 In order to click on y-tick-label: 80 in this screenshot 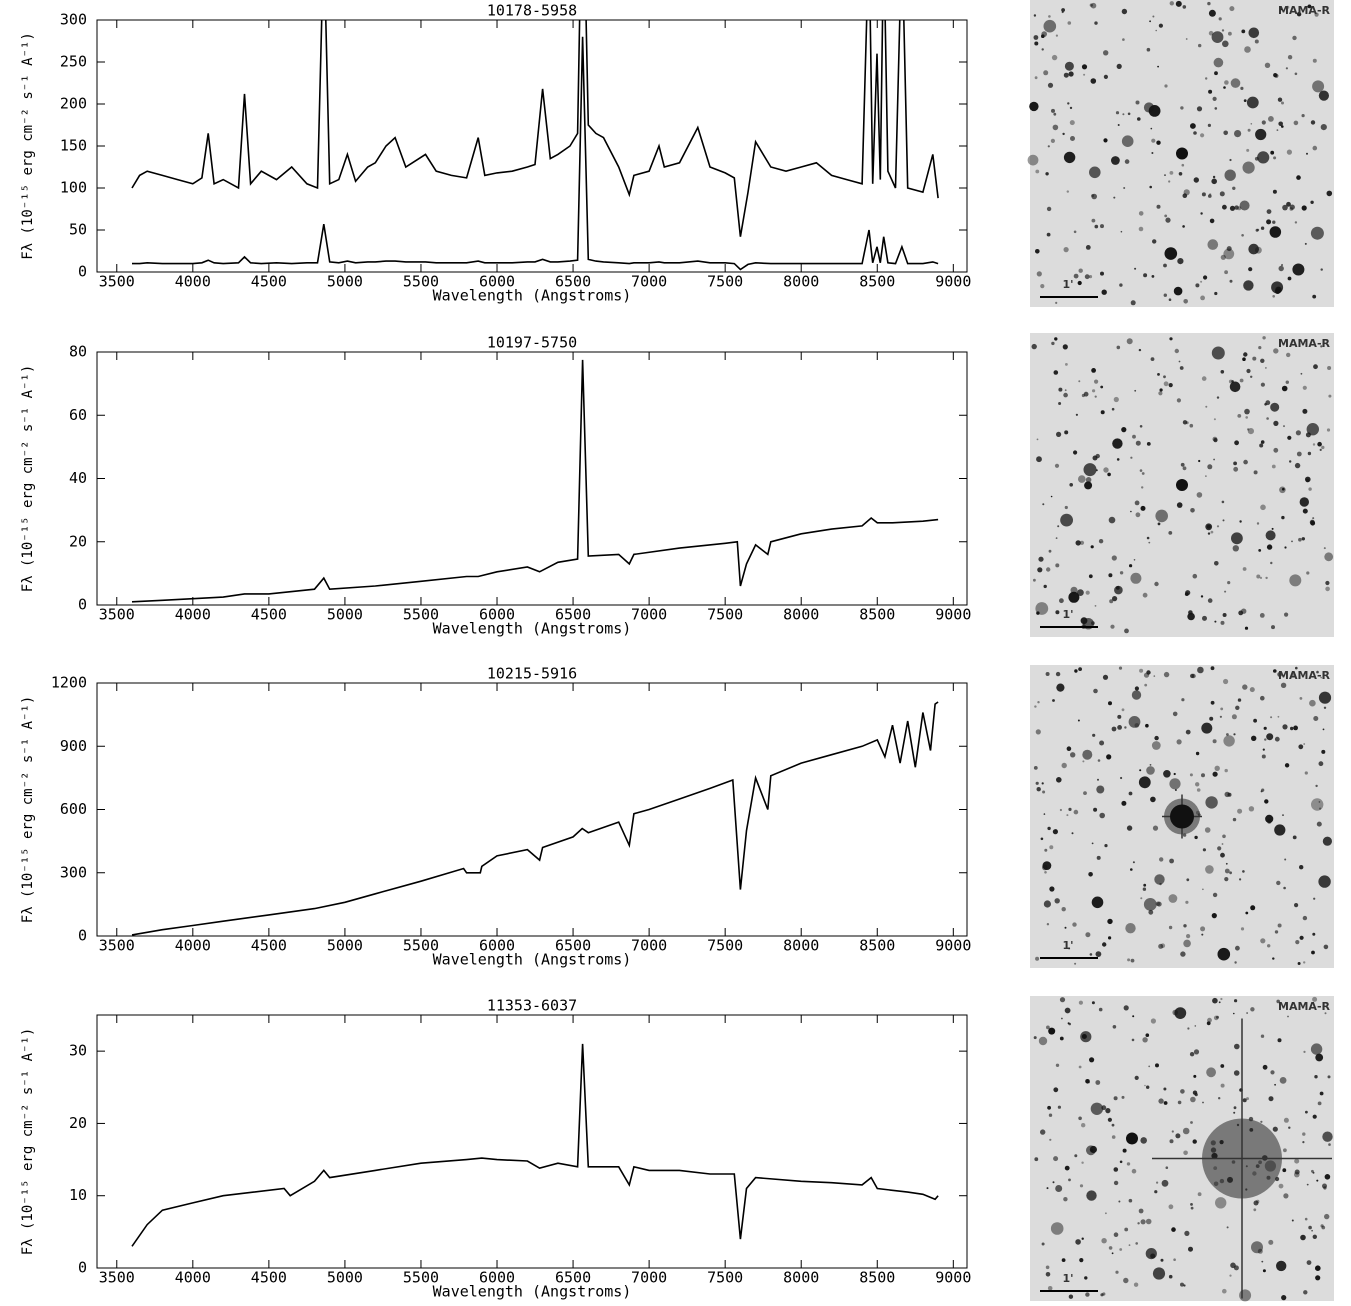, I will do `click(78, 352)`.